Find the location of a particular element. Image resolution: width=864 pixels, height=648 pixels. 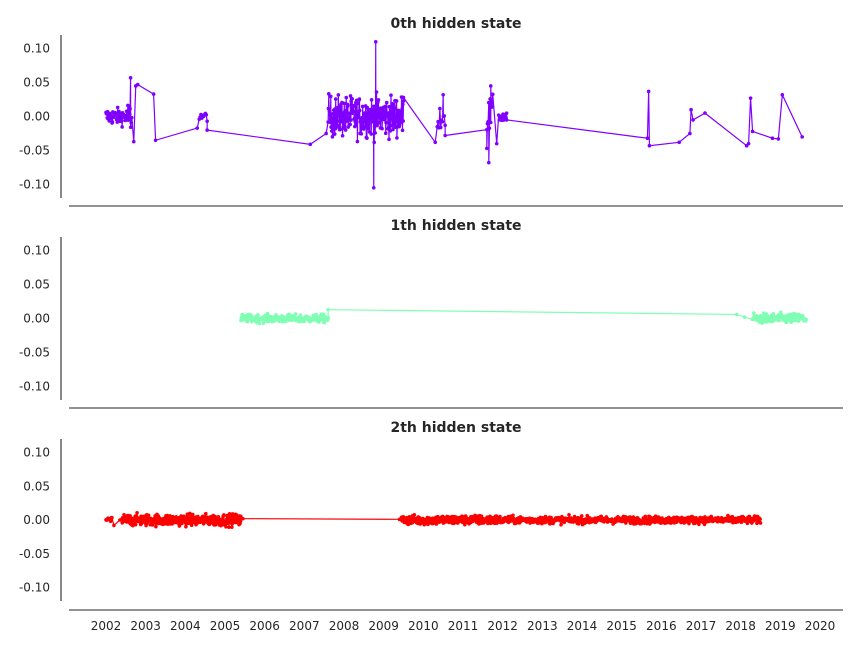

x-tick-label: 2006 is located at coordinates (264, 626).